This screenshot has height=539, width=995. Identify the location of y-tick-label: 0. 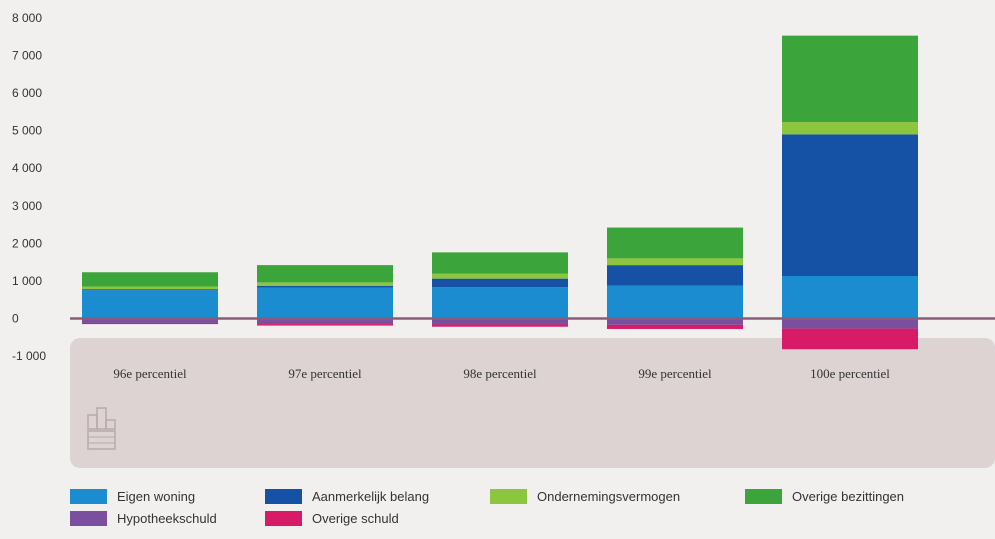
(15, 318).